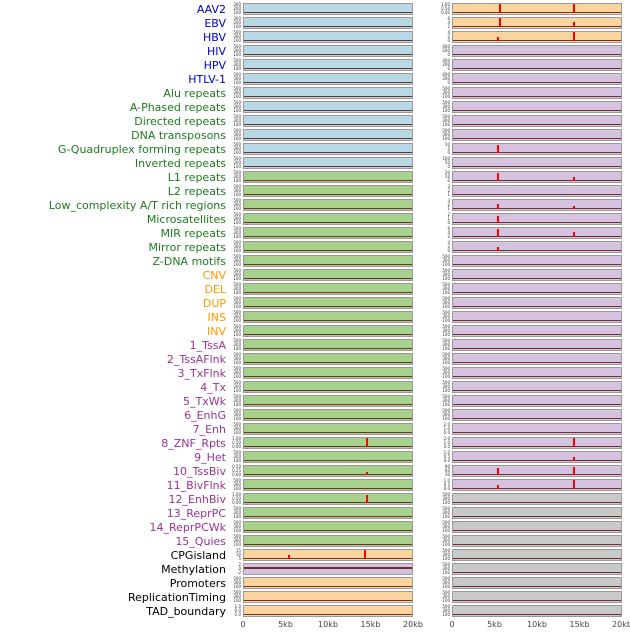 This screenshot has height=632, width=630. Describe the element at coordinates (446, 74) in the screenshot. I see `y-tick-label: 400` at that location.